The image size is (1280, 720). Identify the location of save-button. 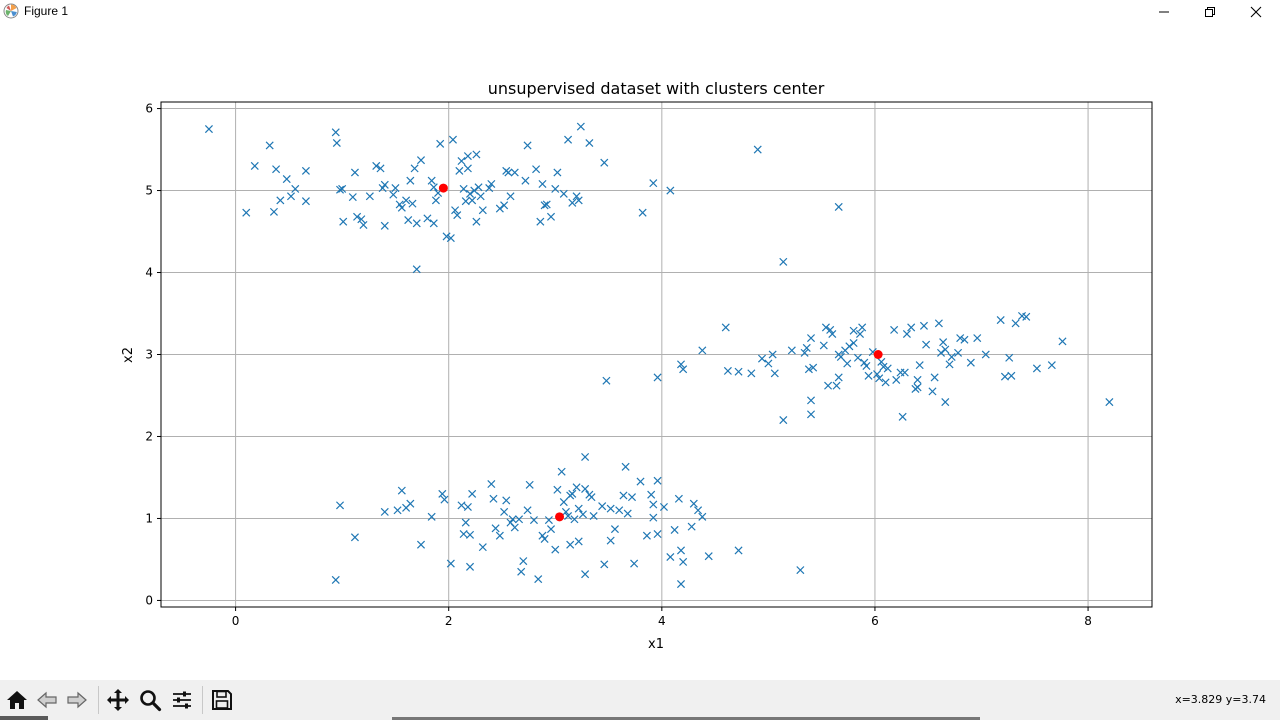
(222, 700).